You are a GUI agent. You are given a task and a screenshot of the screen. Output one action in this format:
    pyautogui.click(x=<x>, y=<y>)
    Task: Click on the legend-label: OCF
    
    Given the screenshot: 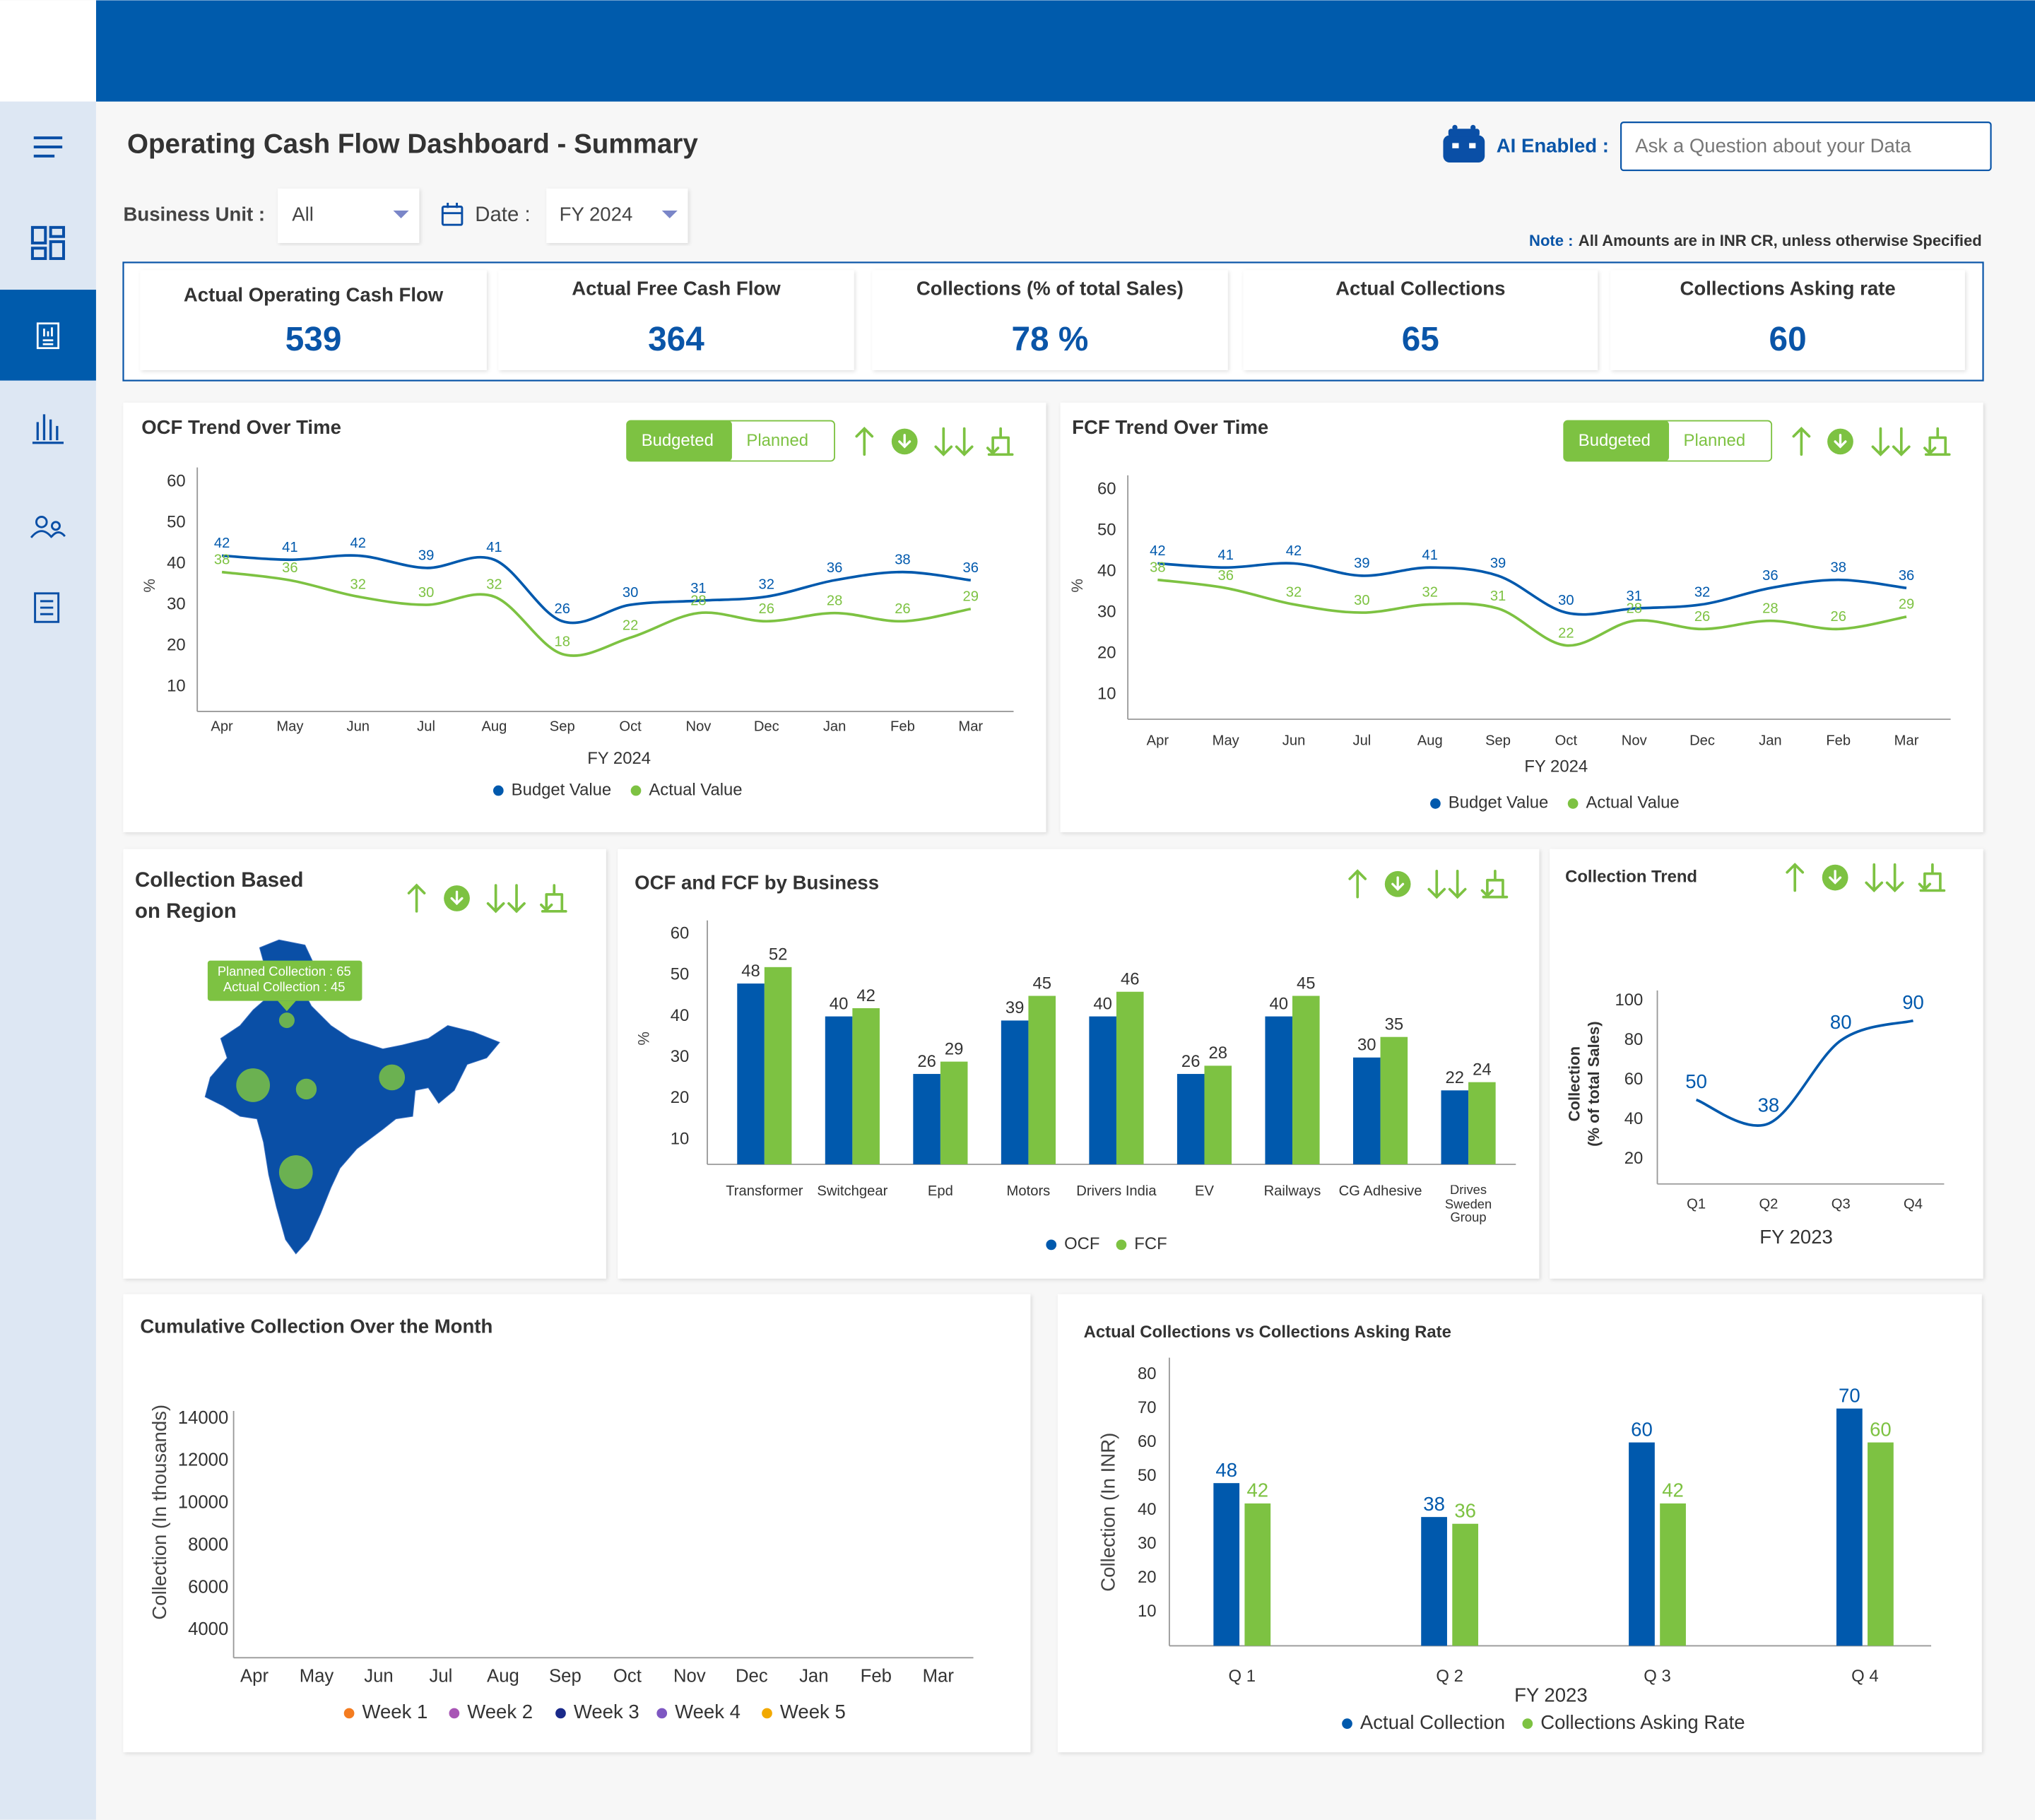 What is the action you would take?
    pyautogui.click(x=1081, y=1243)
    